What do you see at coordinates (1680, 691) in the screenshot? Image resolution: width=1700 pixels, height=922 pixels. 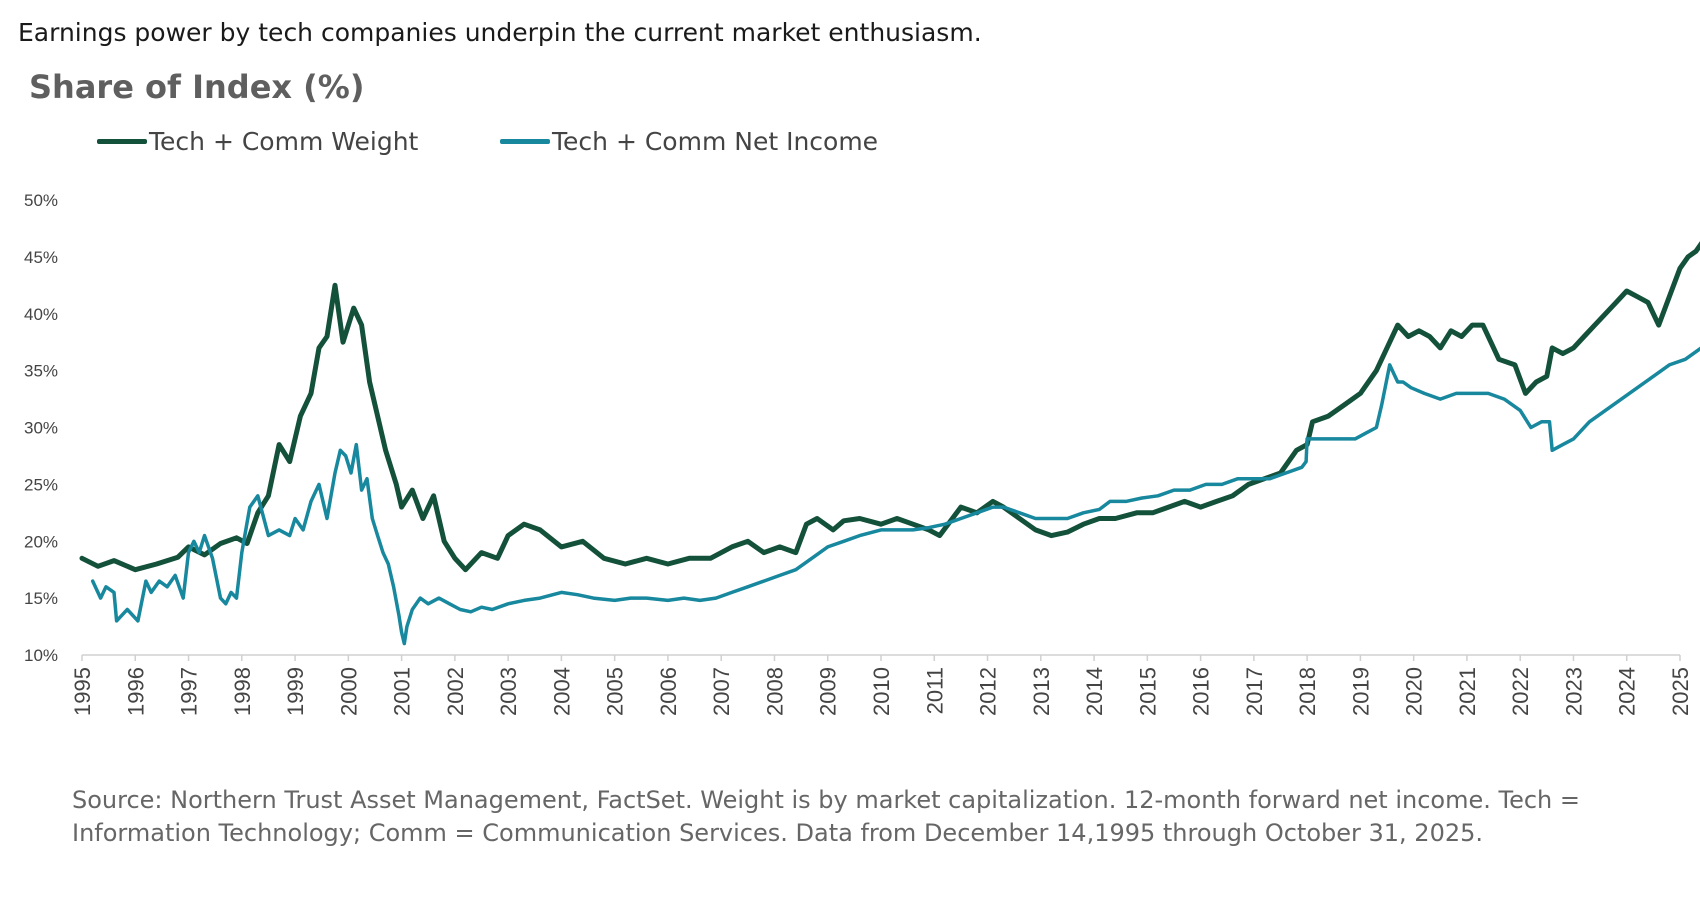 I see `x-tick-label: 2025` at bounding box center [1680, 691].